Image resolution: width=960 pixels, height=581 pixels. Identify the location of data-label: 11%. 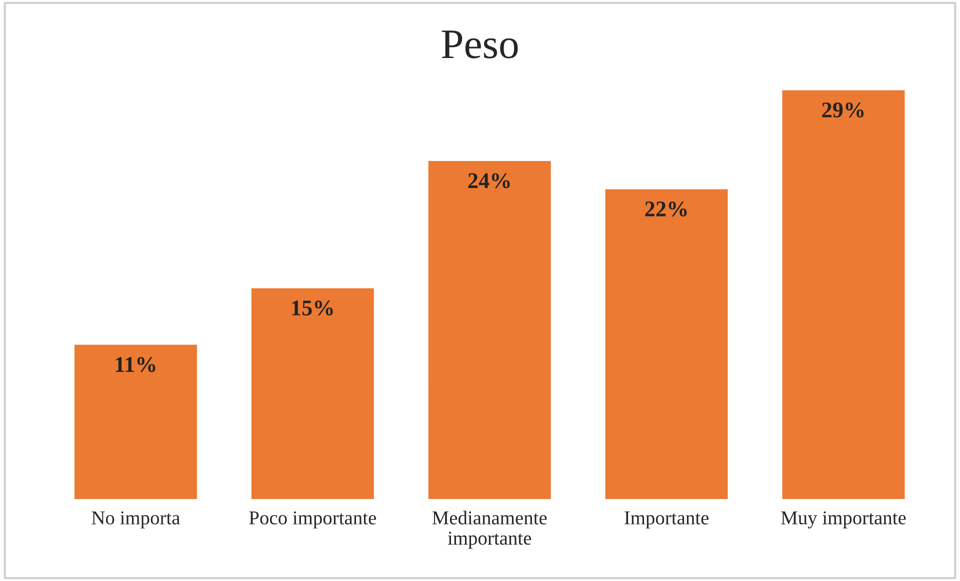
(136, 364).